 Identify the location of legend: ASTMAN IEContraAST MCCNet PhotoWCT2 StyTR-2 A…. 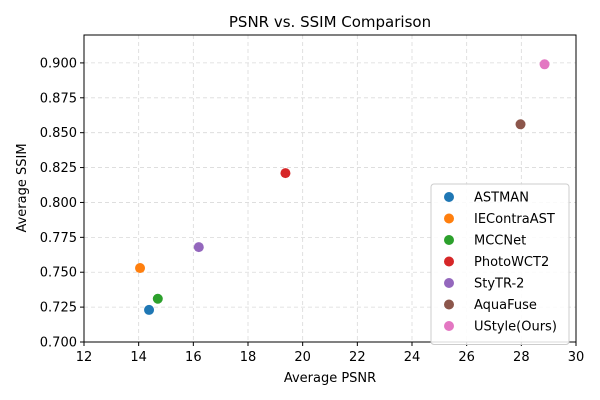
(500, 264).